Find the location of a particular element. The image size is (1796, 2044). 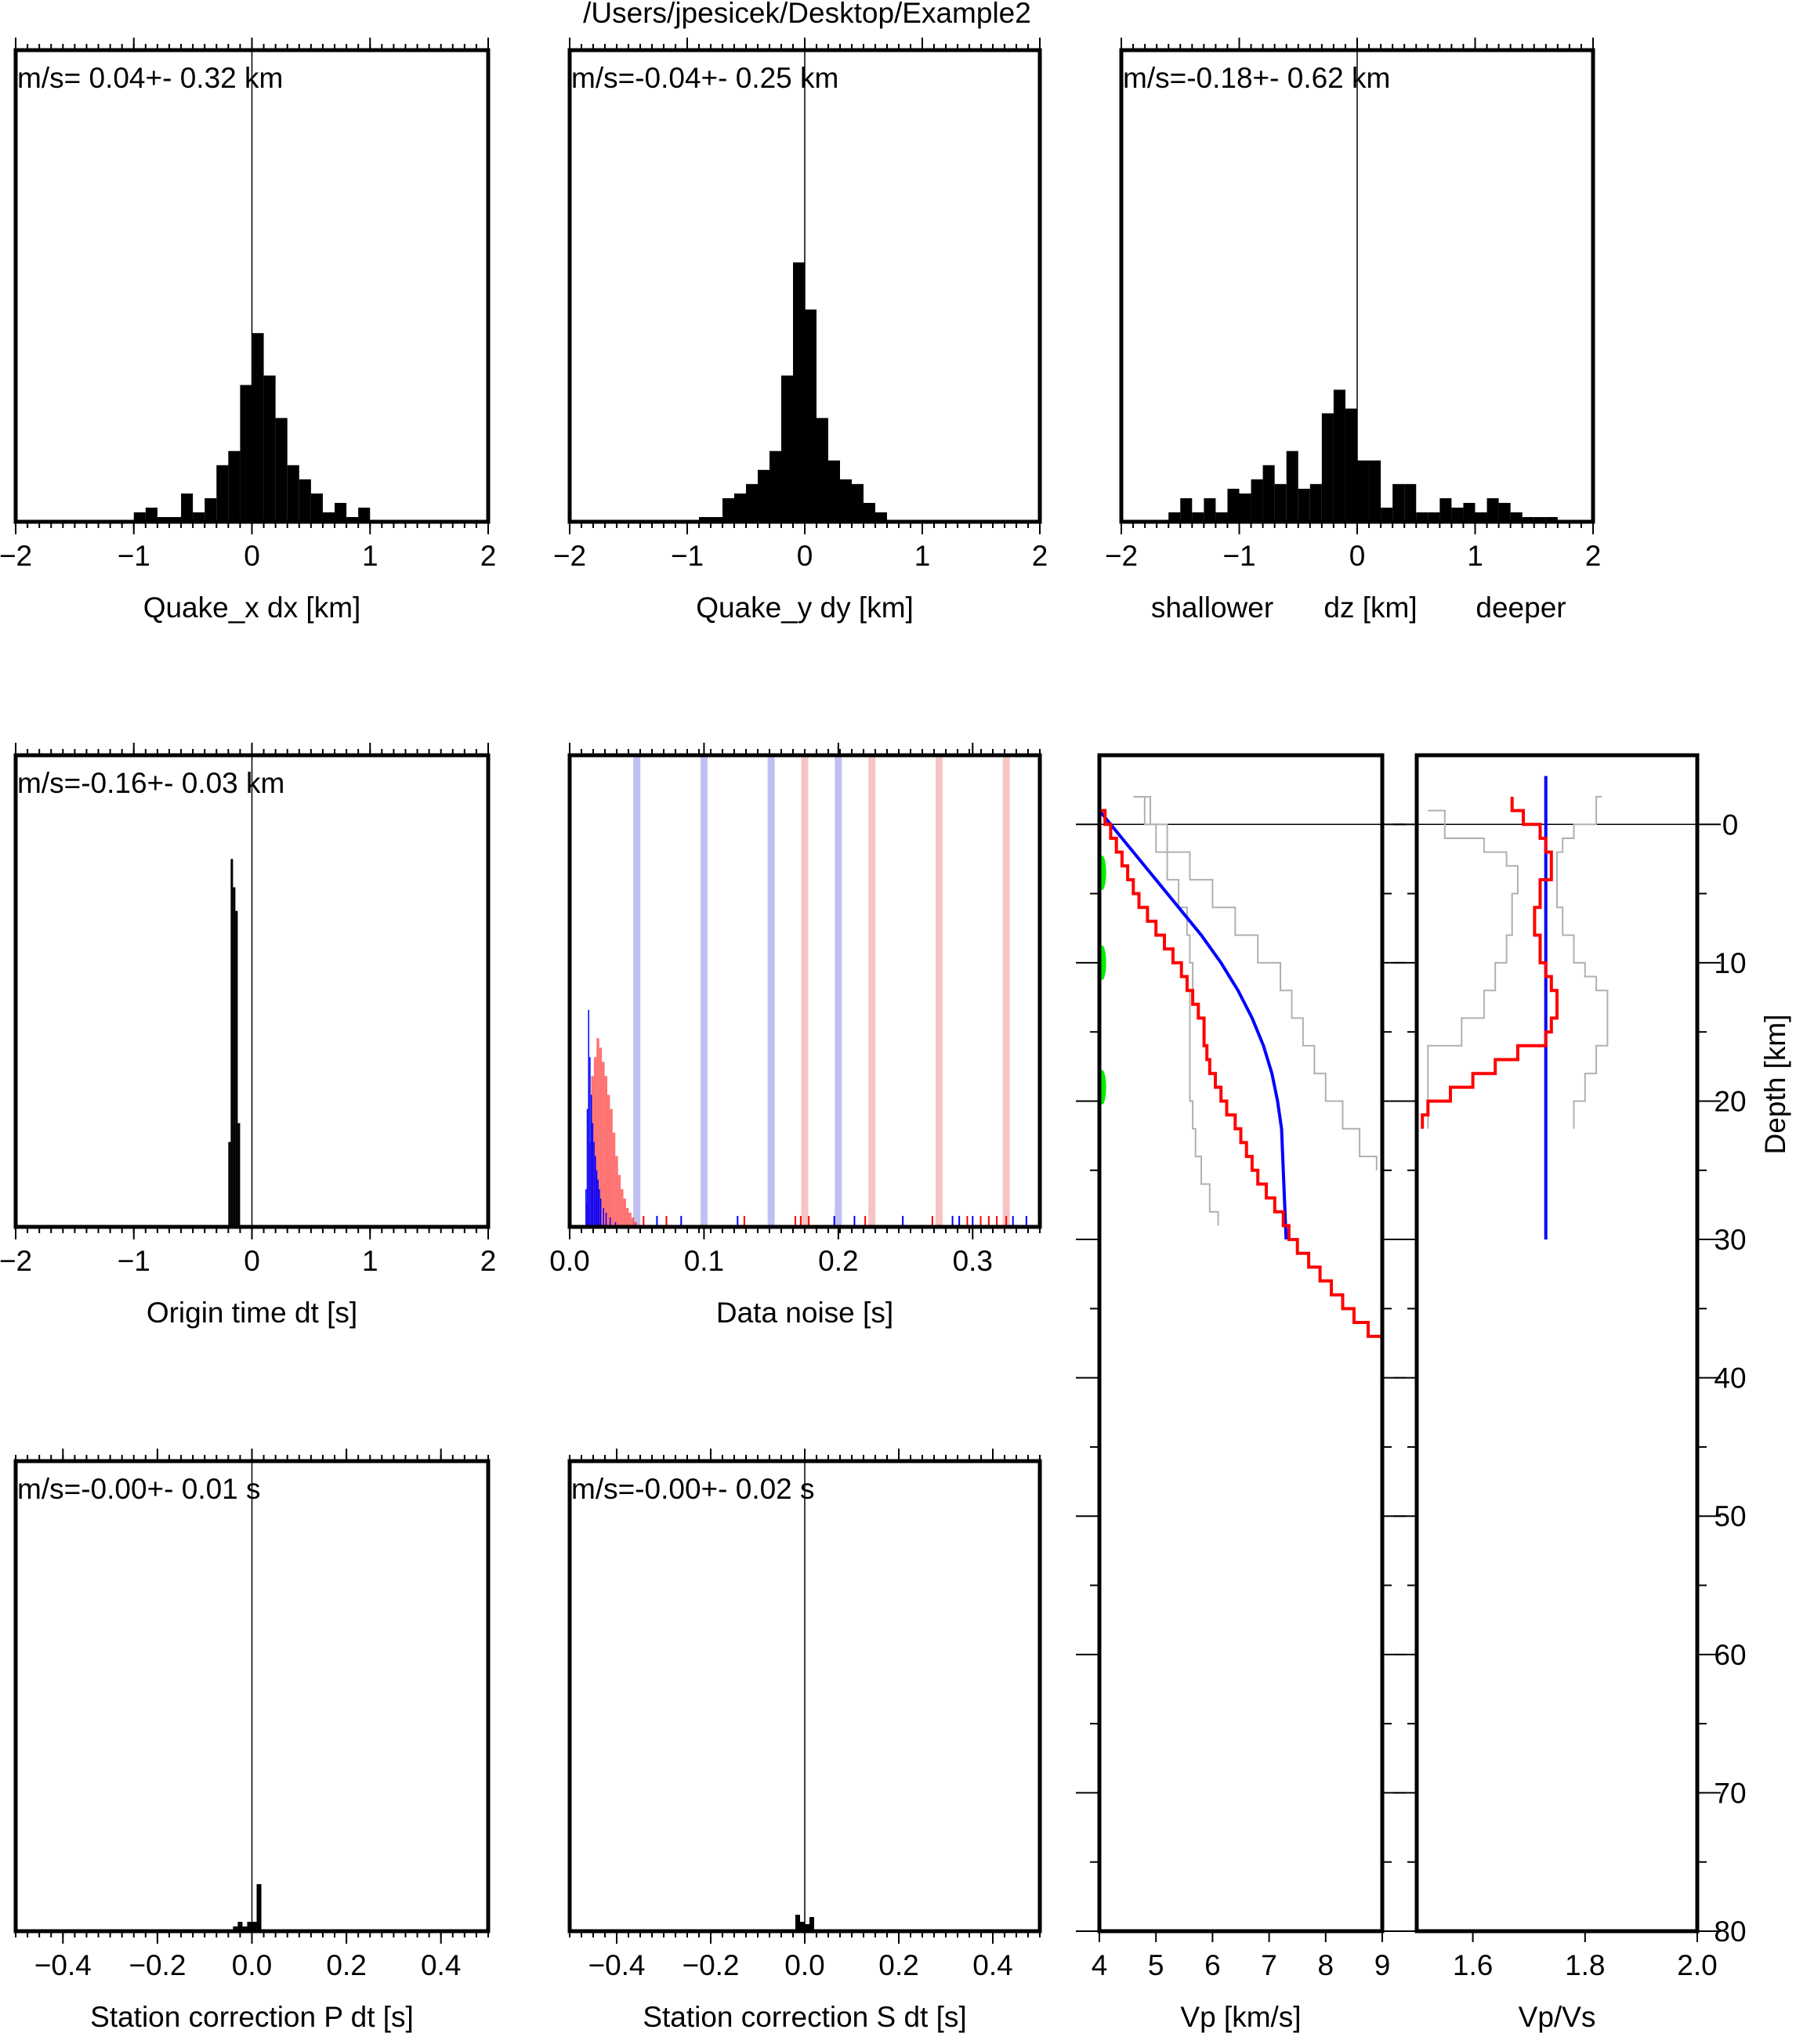

x-label: Vp/Vs is located at coordinates (1557, 2017).